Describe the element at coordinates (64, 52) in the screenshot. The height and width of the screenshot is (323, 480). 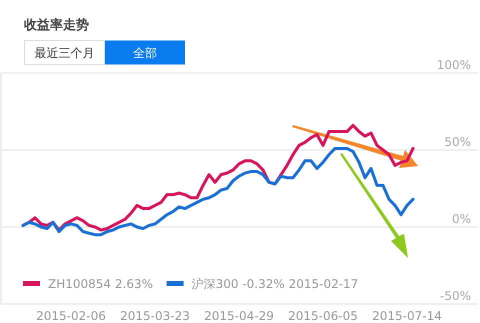
I see `button: 最近三个月` at that location.